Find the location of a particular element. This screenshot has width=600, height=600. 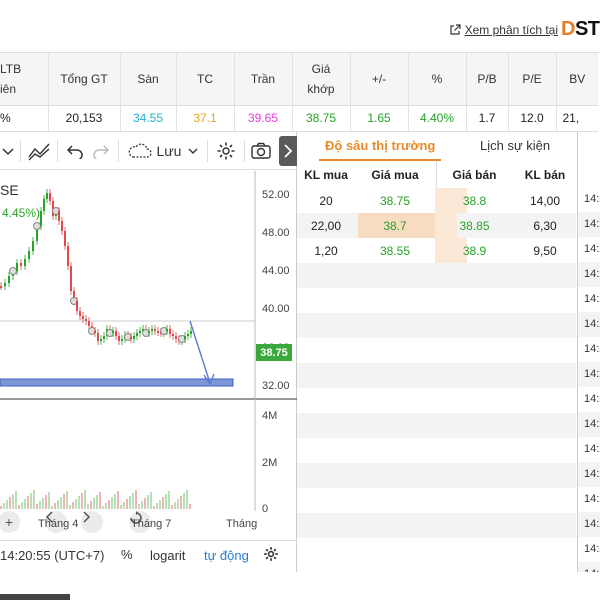

stats-col-bv: BV is located at coordinates (577, 79).